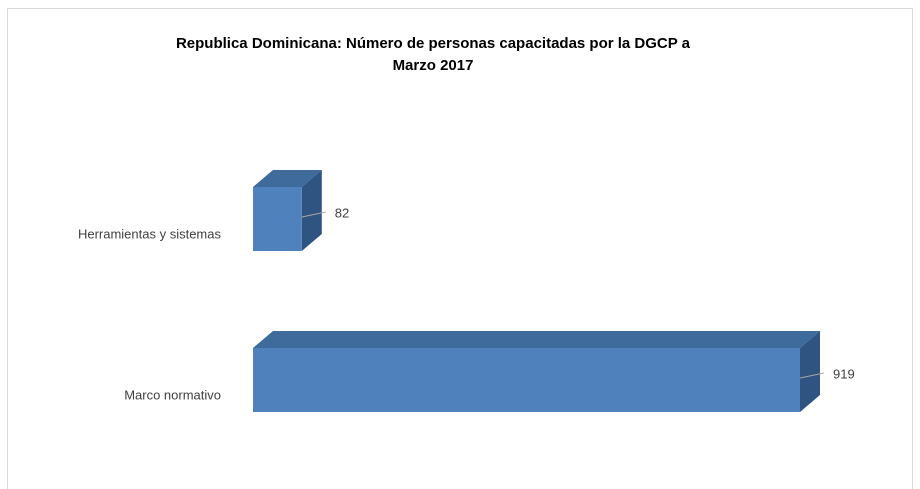 The image size is (920, 489). Describe the element at coordinates (150, 233) in the screenshot. I see `category-label: Herramientas y sistemas` at that location.